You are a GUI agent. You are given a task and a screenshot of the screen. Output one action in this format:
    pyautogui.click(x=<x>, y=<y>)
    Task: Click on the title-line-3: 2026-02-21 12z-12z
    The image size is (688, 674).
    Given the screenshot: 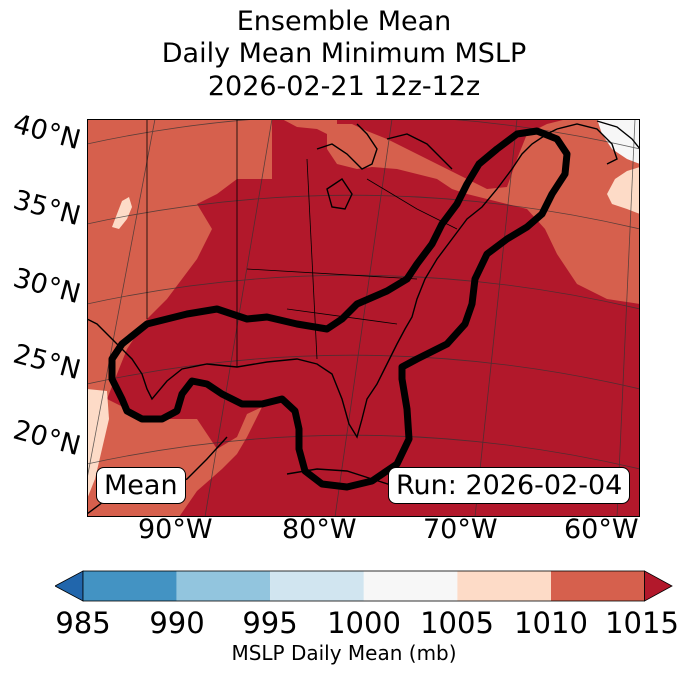 What is the action you would take?
    pyautogui.click(x=344, y=86)
    